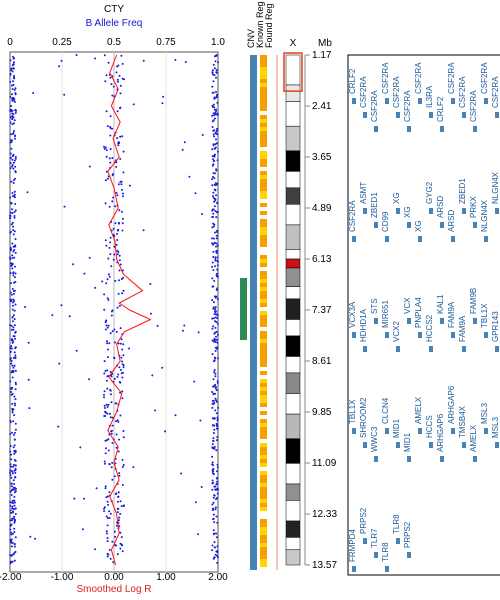 The width and height of the screenshot is (500, 600). I want to click on bottom-tick-label: 1.00, so click(166, 577).